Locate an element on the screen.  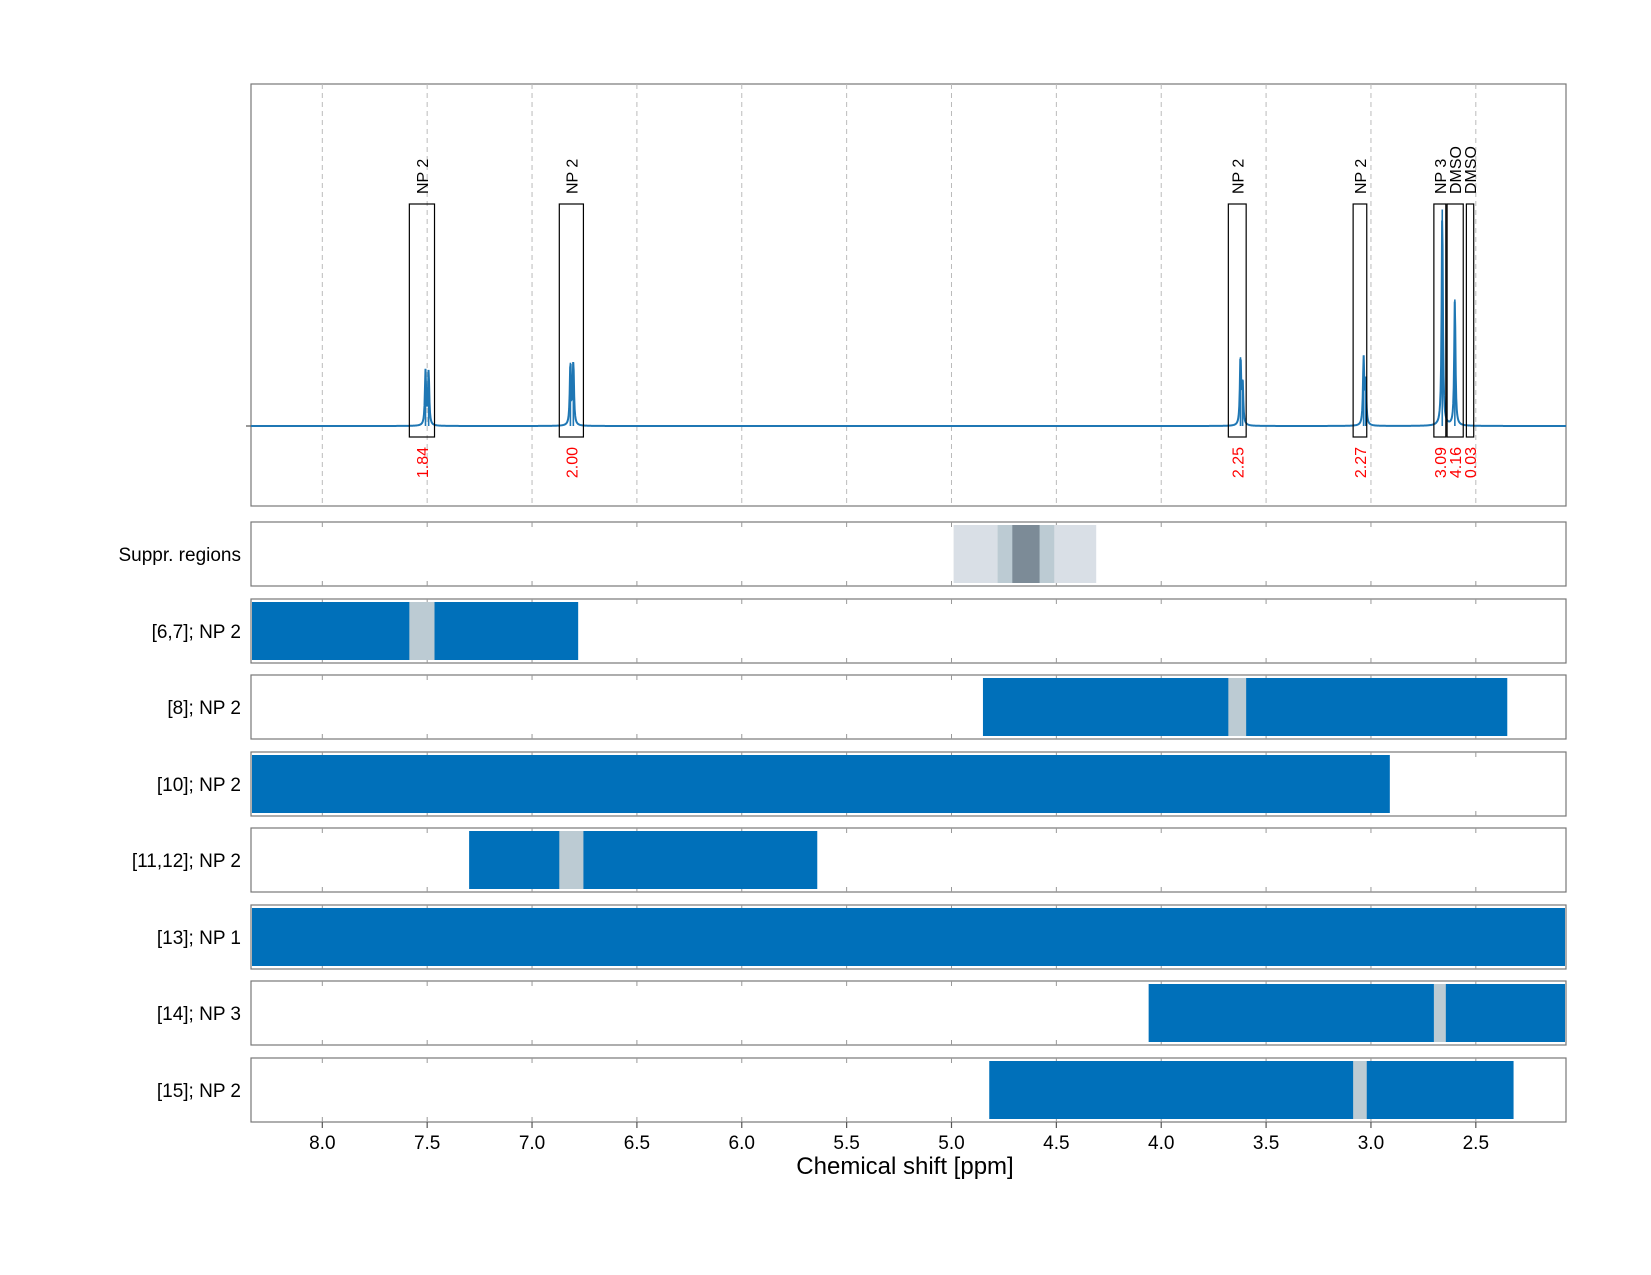
peak-label: NP 3 is located at coordinates (1441, 176).